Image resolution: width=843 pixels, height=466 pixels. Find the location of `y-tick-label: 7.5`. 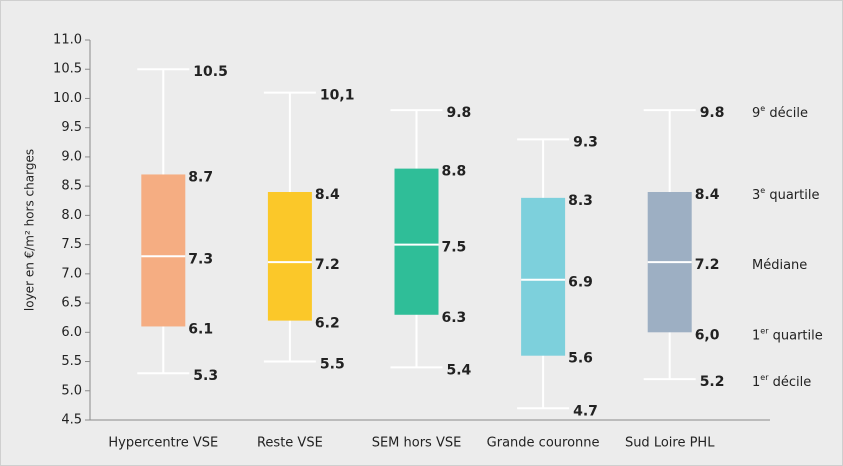

y-tick-label: 7.5 is located at coordinates (71, 244).